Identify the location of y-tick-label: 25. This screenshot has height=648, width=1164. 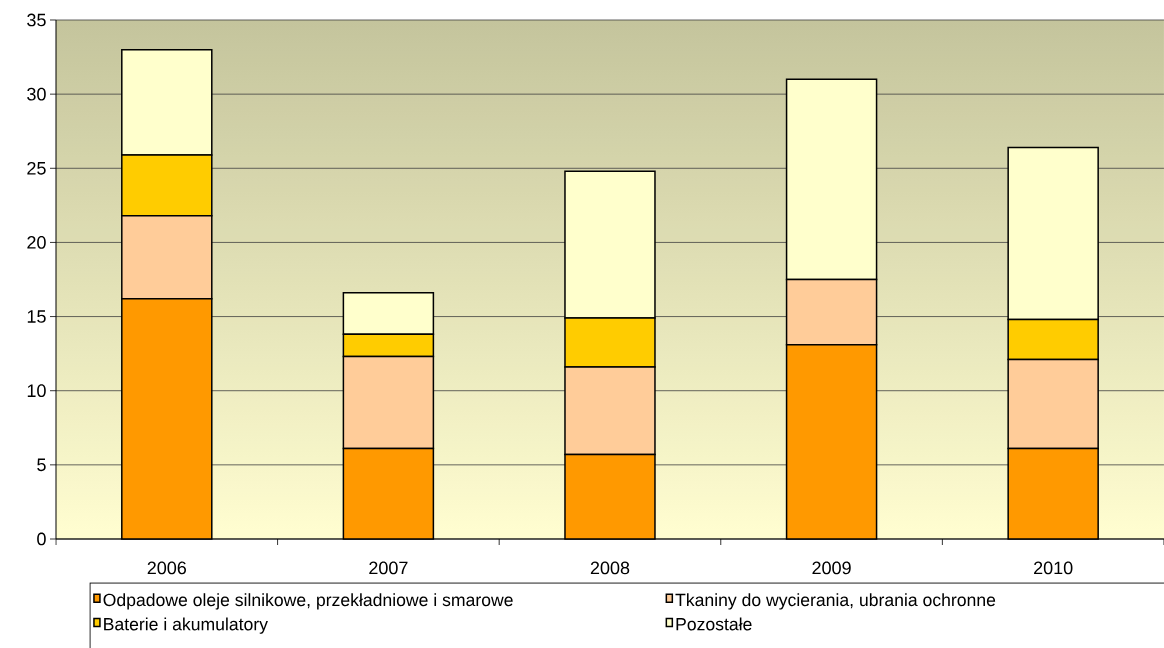
(36, 168).